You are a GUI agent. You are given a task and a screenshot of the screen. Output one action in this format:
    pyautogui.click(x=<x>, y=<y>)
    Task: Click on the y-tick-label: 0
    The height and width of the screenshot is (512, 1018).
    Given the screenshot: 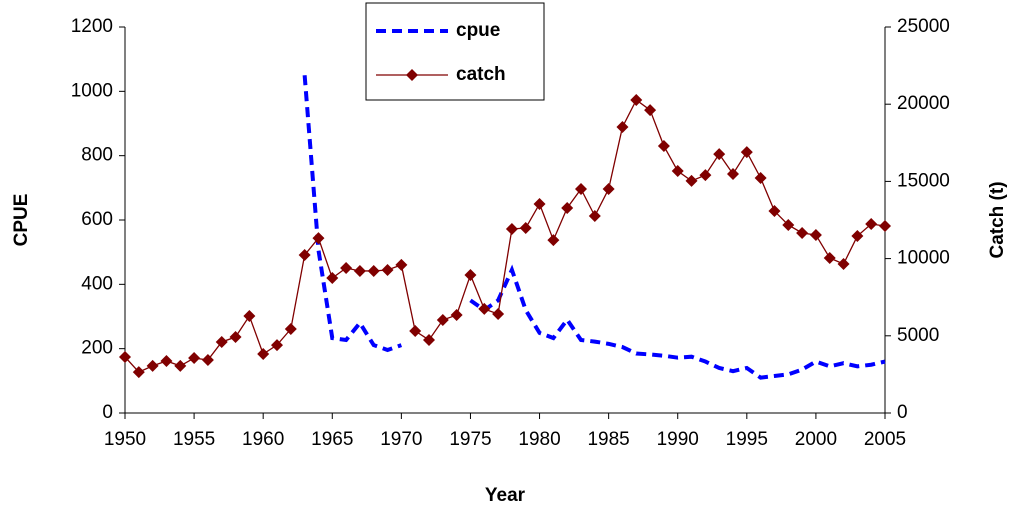 What is the action you would take?
    pyautogui.click(x=107, y=412)
    